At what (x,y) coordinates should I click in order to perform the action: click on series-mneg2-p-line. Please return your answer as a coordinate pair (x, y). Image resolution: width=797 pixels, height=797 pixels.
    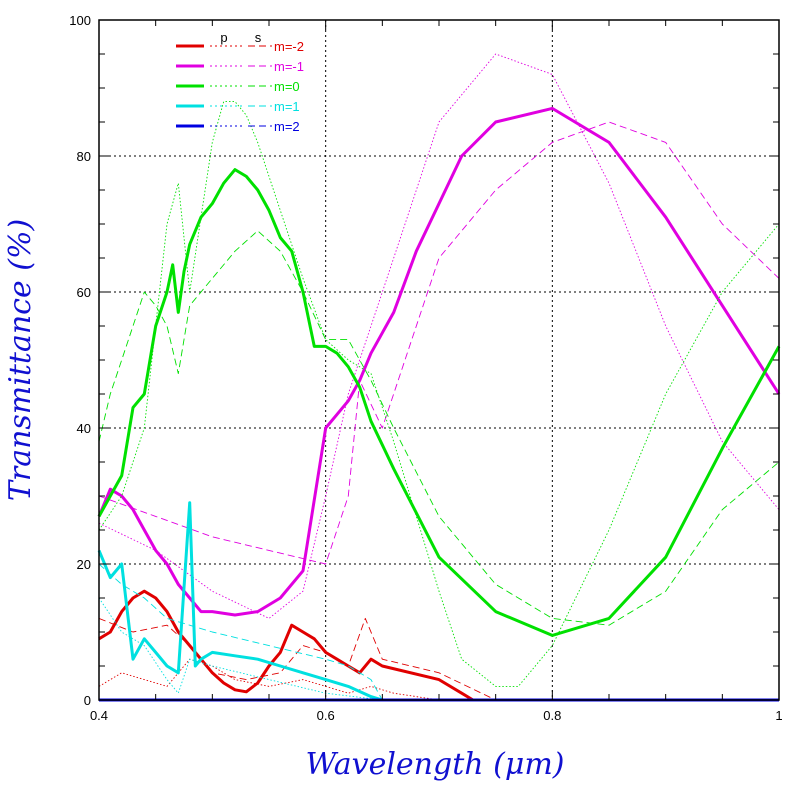
    Looking at the image, I should click on (438, 645).